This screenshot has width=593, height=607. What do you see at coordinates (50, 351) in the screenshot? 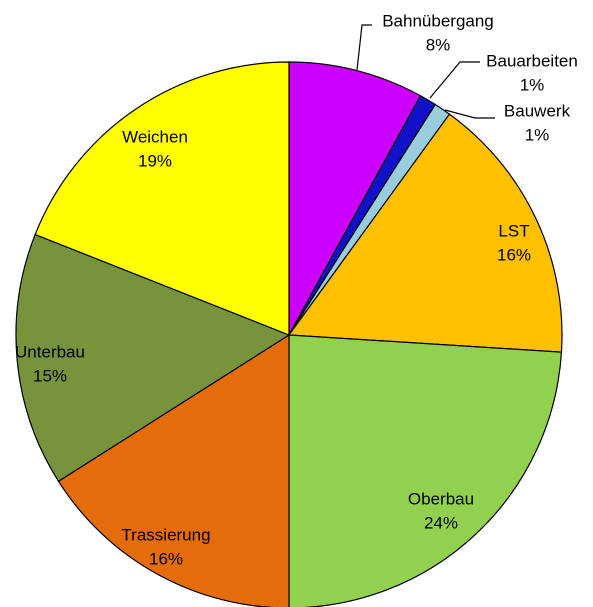
I see `slice-label: Unterbau` at bounding box center [50, 351].